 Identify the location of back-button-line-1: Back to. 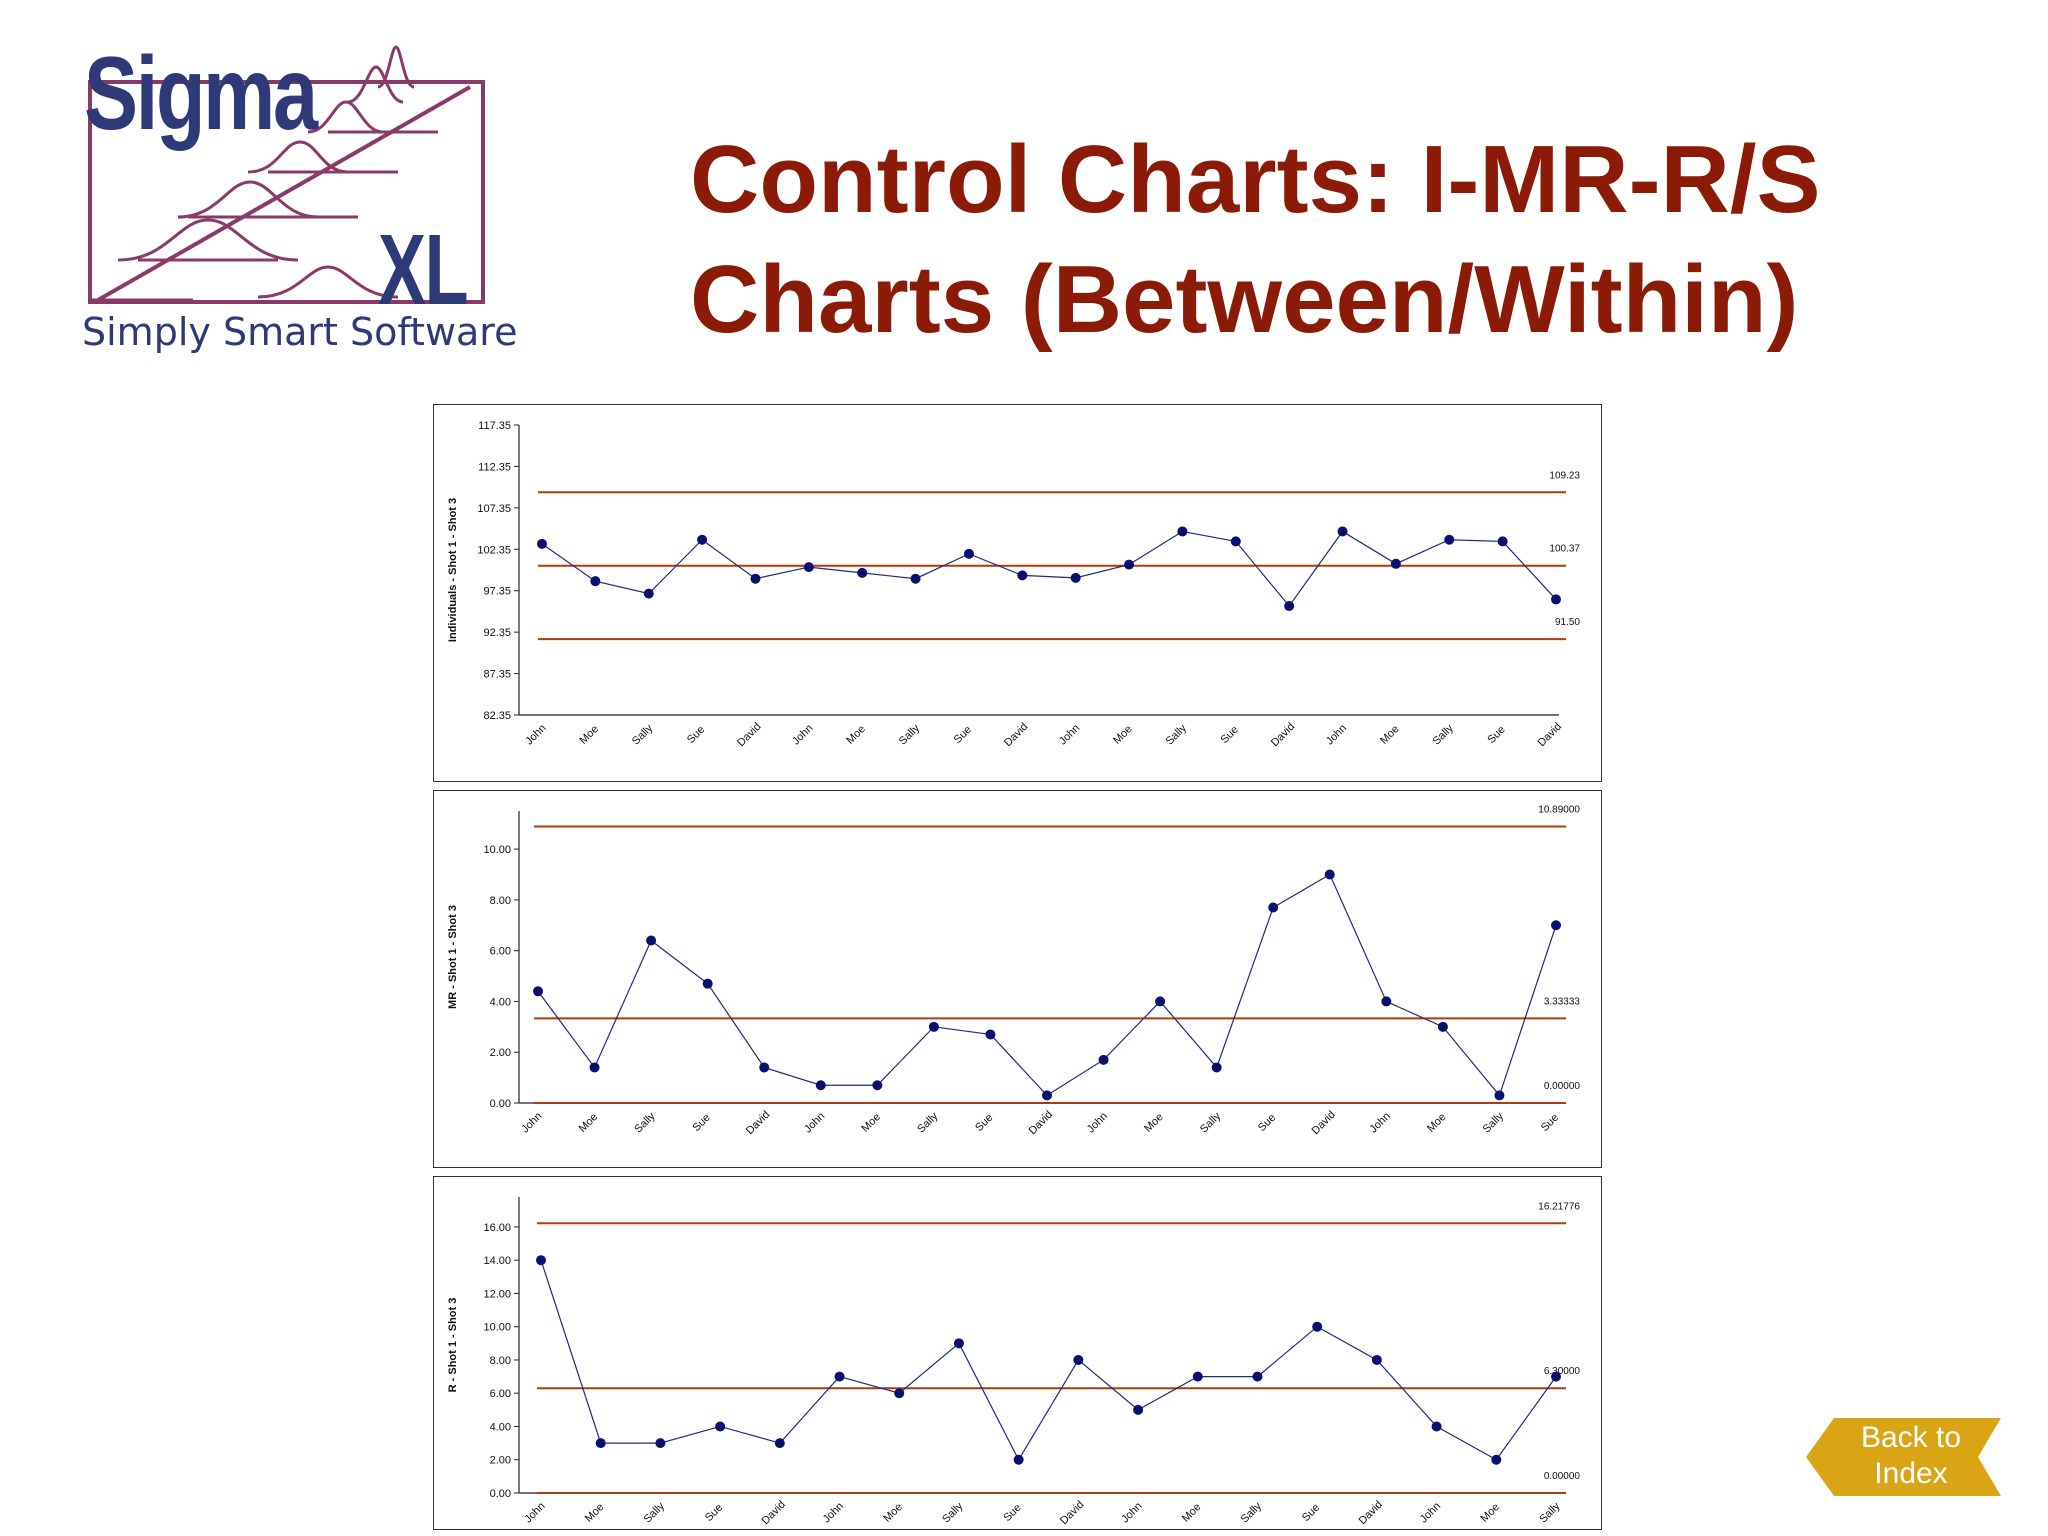
(1911, 1437).